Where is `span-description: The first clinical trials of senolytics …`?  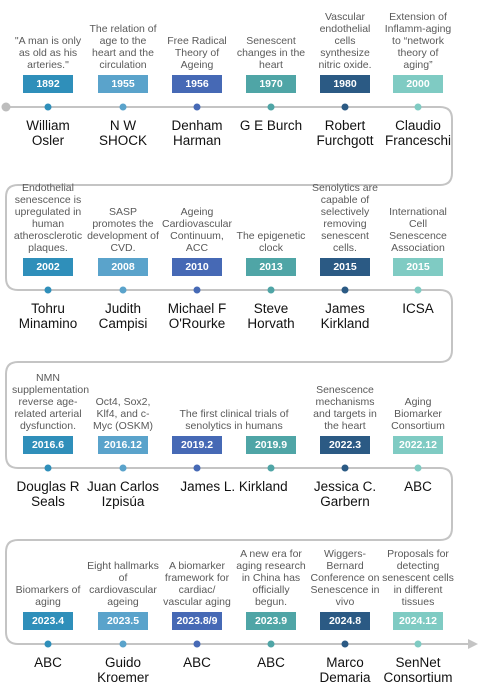
span-description: The first clinical trials of senolytics … is located at coordinates (234, 420).